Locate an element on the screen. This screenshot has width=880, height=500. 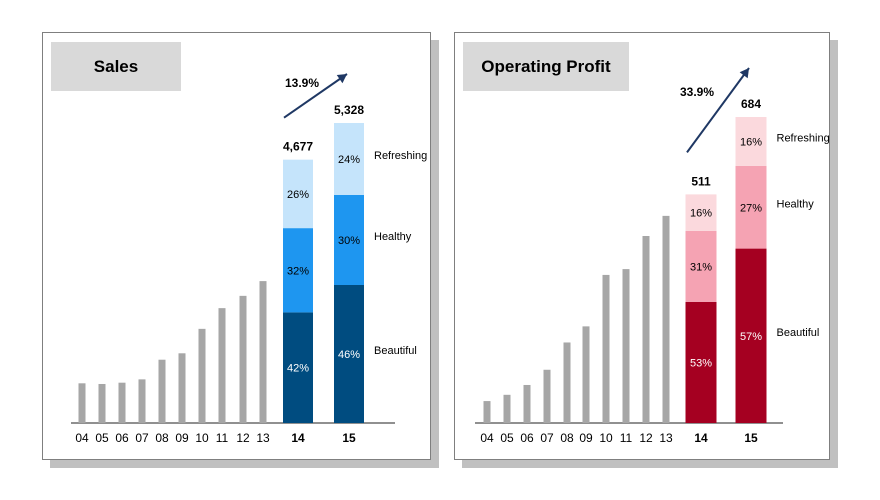
segment-percent-label: 26% is located at coordinates (298, 195).